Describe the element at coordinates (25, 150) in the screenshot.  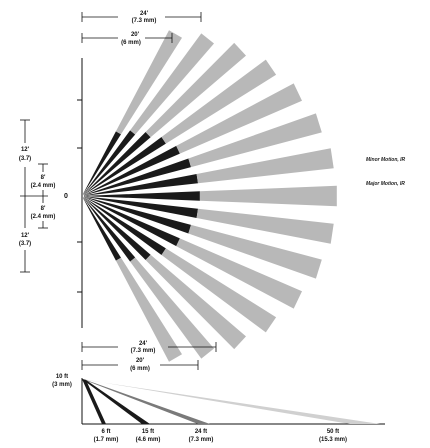
I see `left-up-12ft-label: 12'` at that location.